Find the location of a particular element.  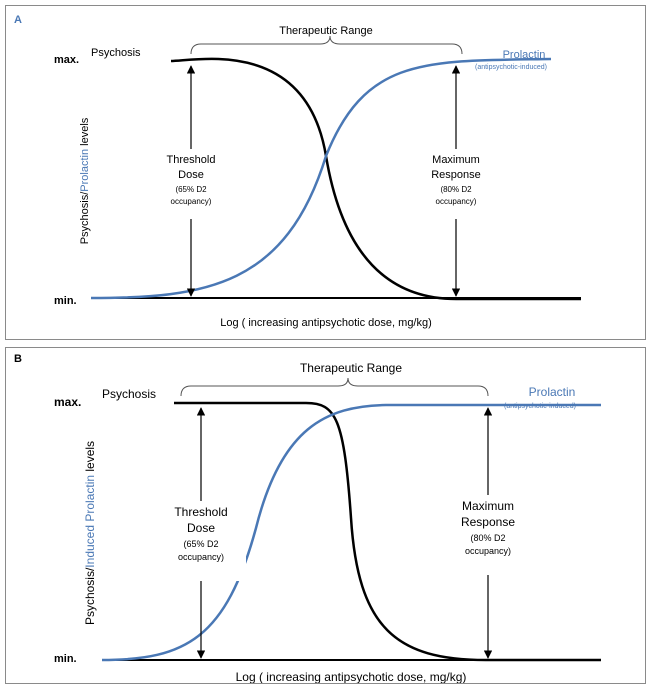

panel-label: A is located at coordinates (18, 20).